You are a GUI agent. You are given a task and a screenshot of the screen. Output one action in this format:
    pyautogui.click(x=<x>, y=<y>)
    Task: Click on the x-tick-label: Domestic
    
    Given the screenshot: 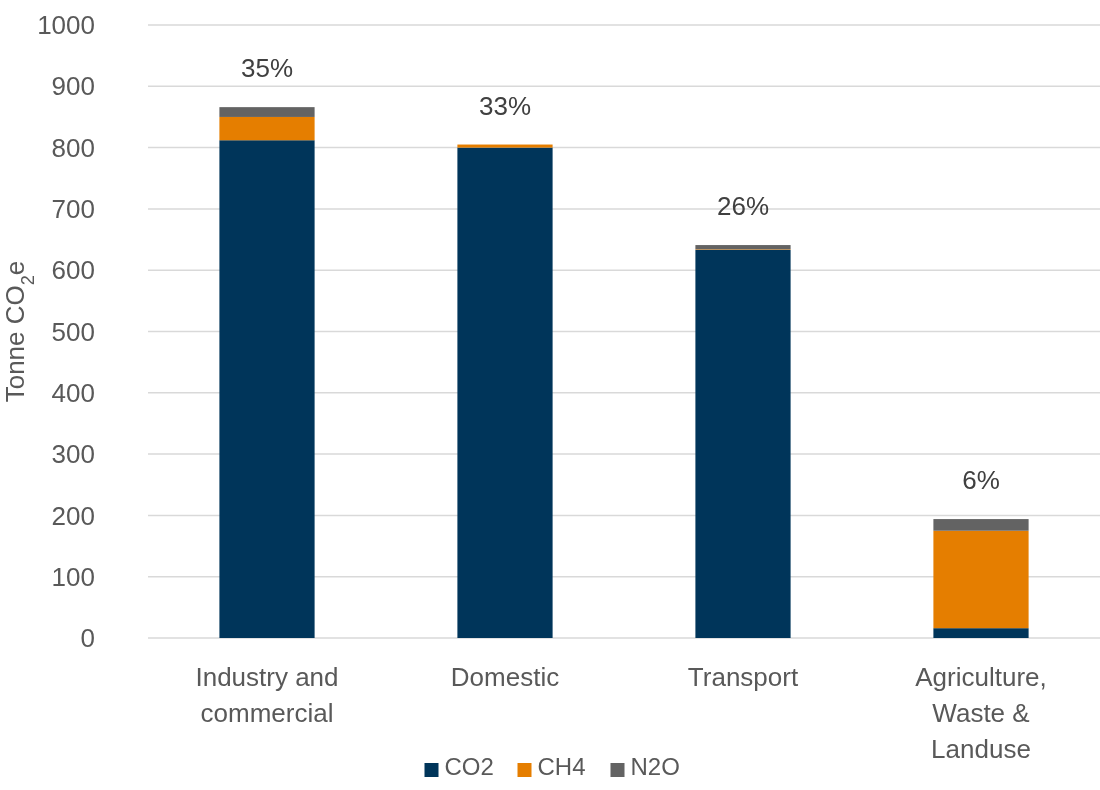 What is the action you would take?
    pyautogui.click(x=505, y=677)
    